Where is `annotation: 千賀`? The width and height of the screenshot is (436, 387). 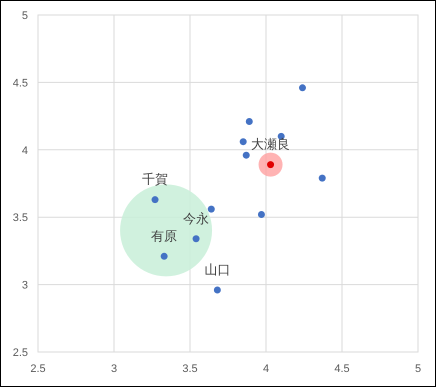
annotation: 千賀 is located at coordinates (155, 179).